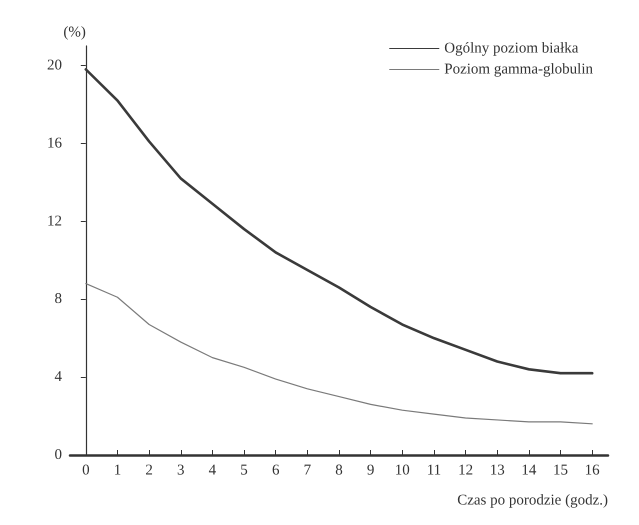 This screenshot has height=525, width=639. I want to click on y-tick-label: 4, so click(58, 377).